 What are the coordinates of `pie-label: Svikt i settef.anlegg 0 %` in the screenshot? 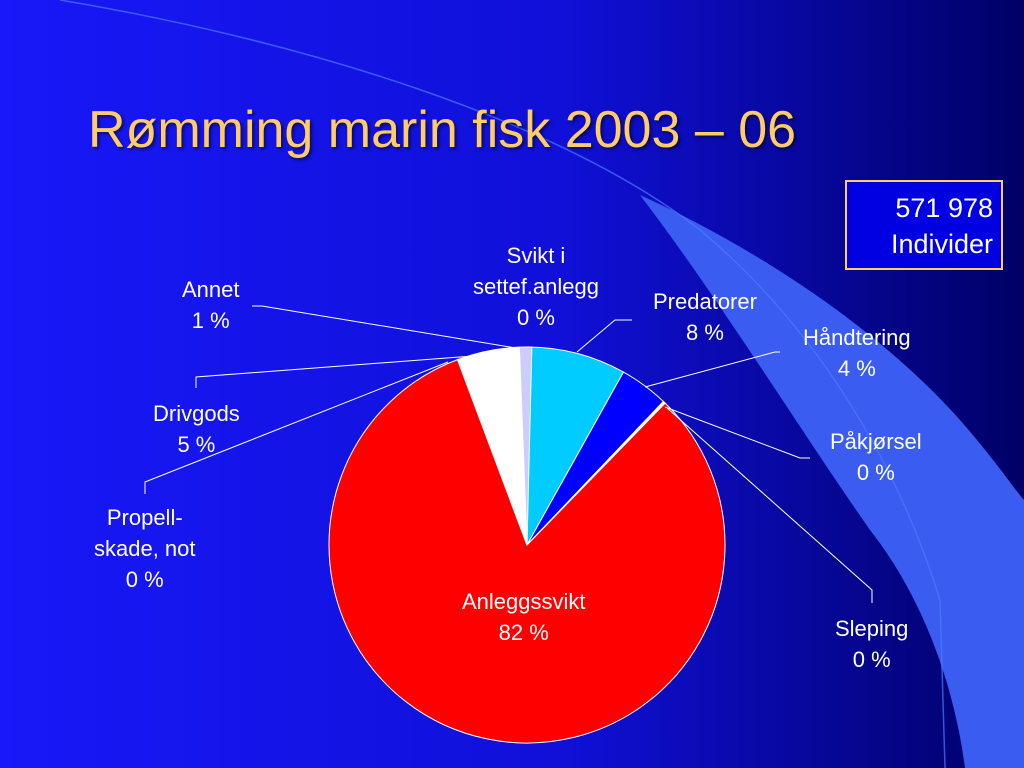 It's located at (536, 286).